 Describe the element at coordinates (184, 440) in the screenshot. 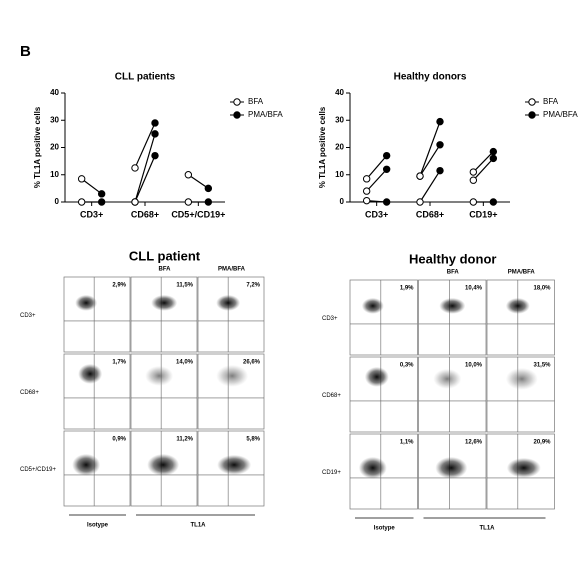

I see `quadrant-percent: 11,2%` at that location.